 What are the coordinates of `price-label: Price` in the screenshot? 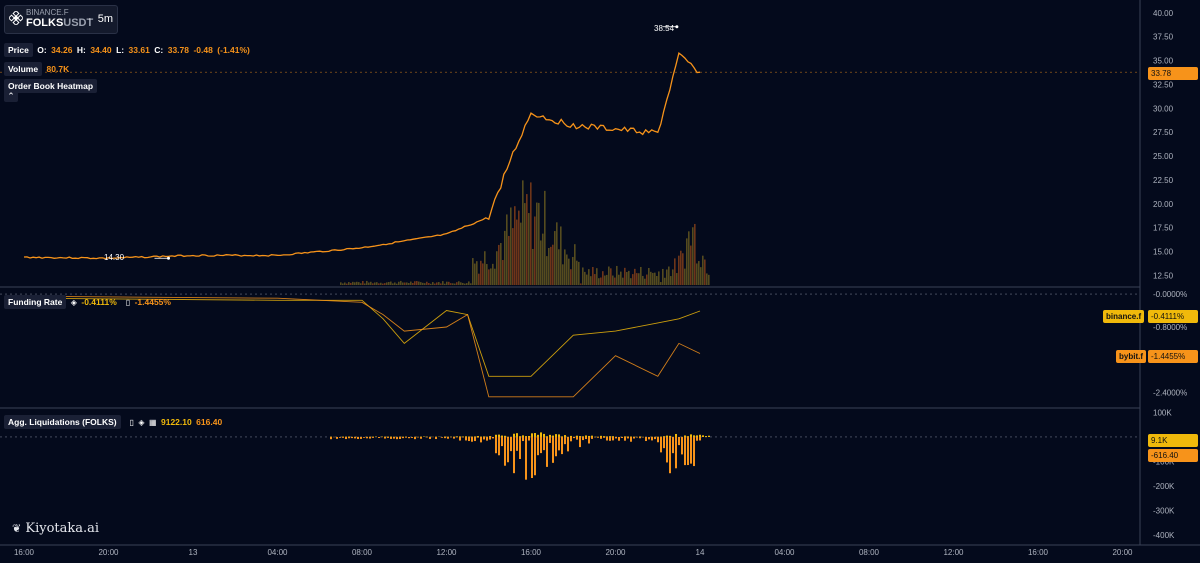 It's located at (18, 50).